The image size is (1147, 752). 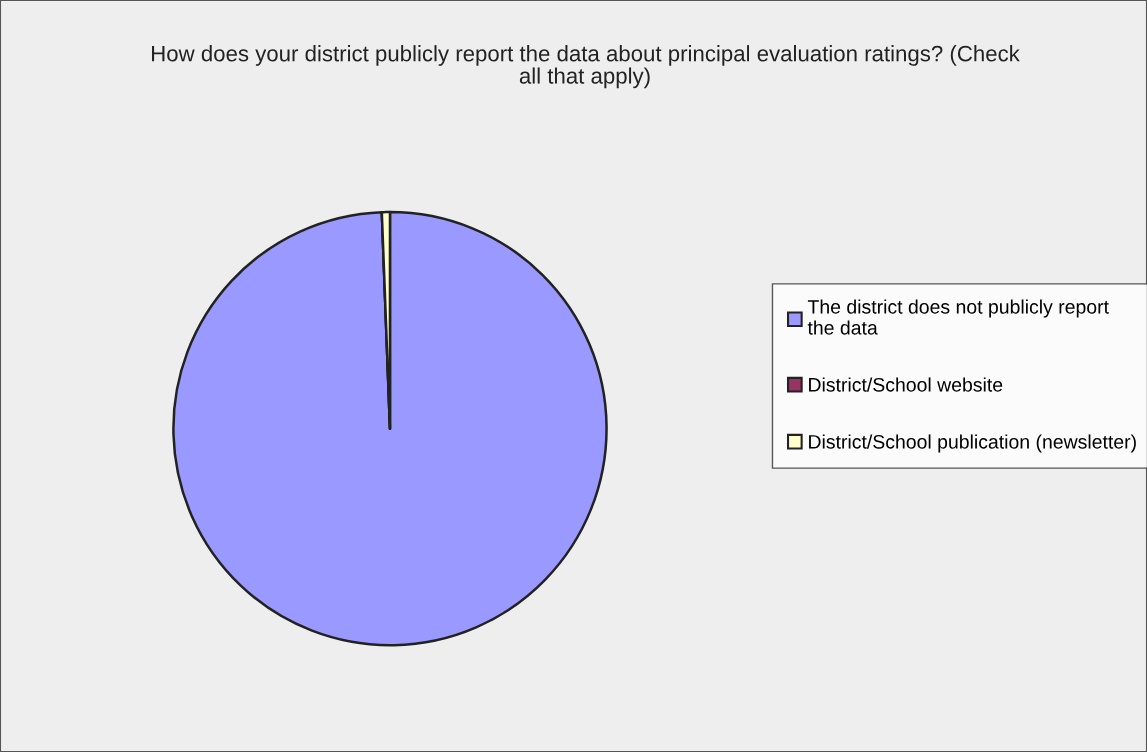 I want to click on legend-label: The district does not publicly report the data, so click(x=958, y=317).